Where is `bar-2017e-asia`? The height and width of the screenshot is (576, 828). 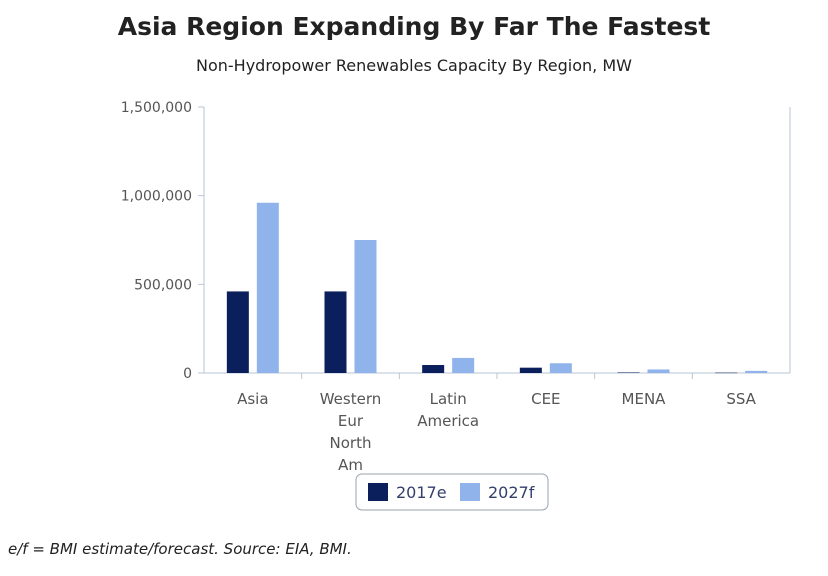 bar-2017e-asia is located at coordinates (237, 332).